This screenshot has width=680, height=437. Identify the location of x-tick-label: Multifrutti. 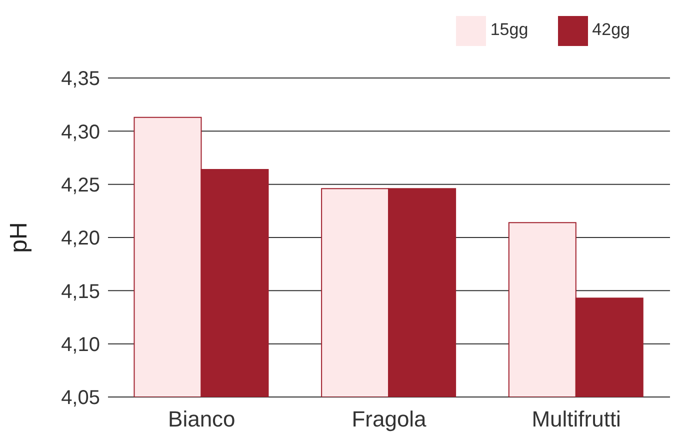
(576, 419).